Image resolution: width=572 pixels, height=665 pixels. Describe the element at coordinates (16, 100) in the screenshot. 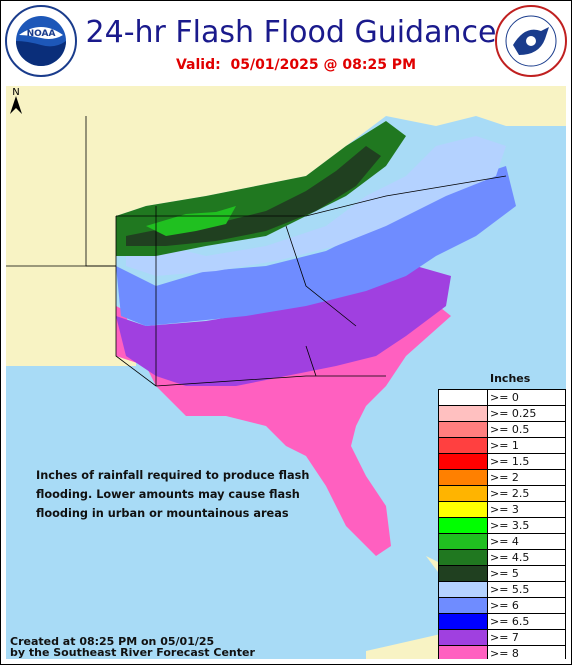

I see `north-arrow-icon: N` at that location.